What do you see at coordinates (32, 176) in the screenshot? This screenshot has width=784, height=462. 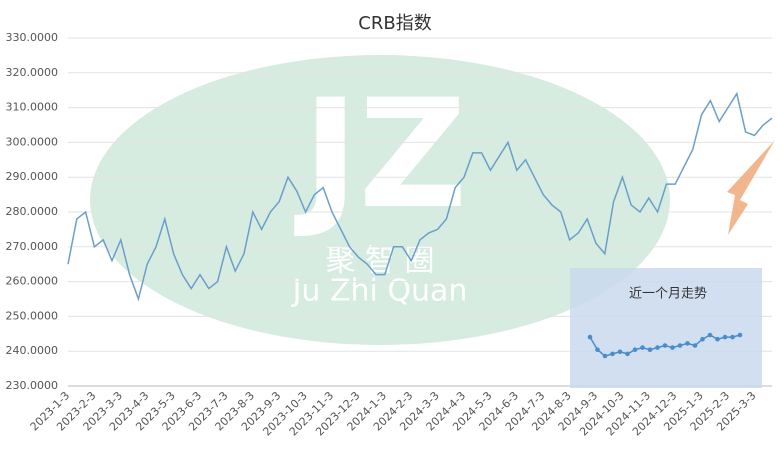 I see `y-tick-label: 290.0000` at bounding box center [32, 176].